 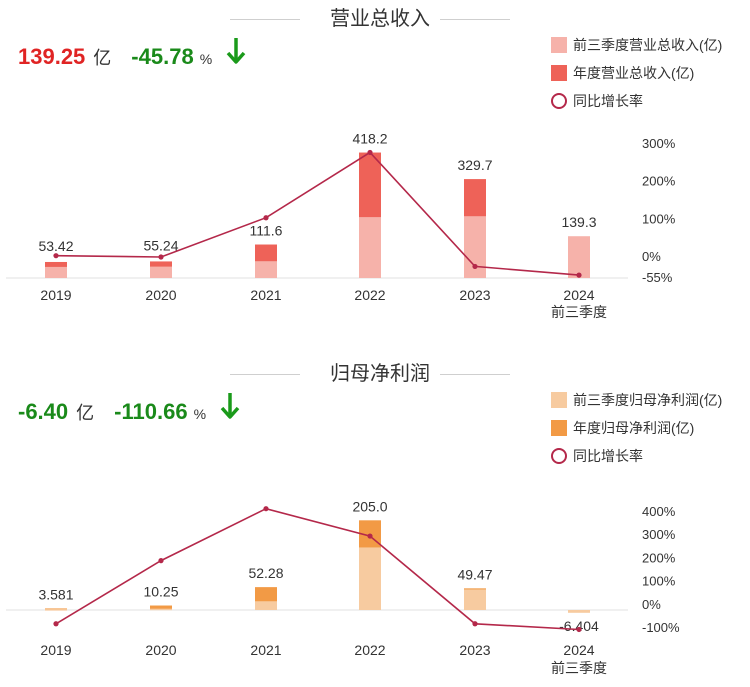 What do you see at coordinates (474, 574) in the screenshot?
I see `data-label: 49.47` at bounding box center [474, 574].